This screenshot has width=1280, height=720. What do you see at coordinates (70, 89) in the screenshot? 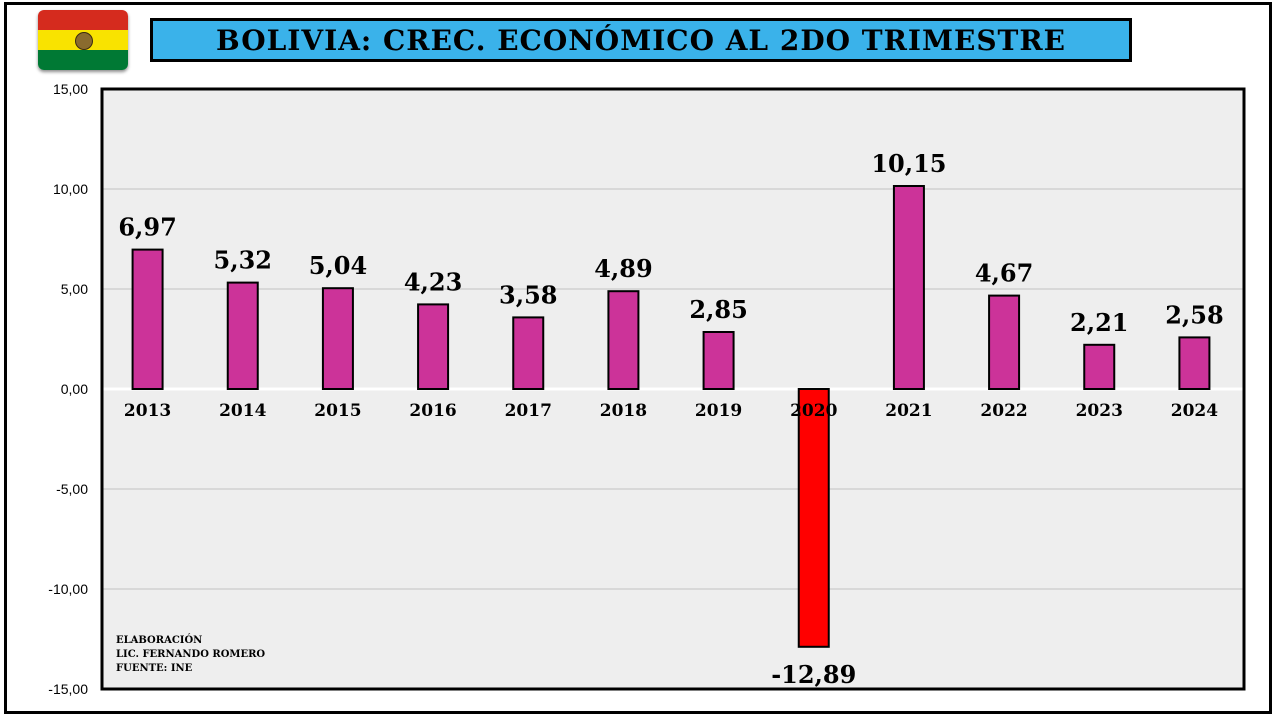
I see `y-tick-label: 15,00` at bounding box center [70, 89].